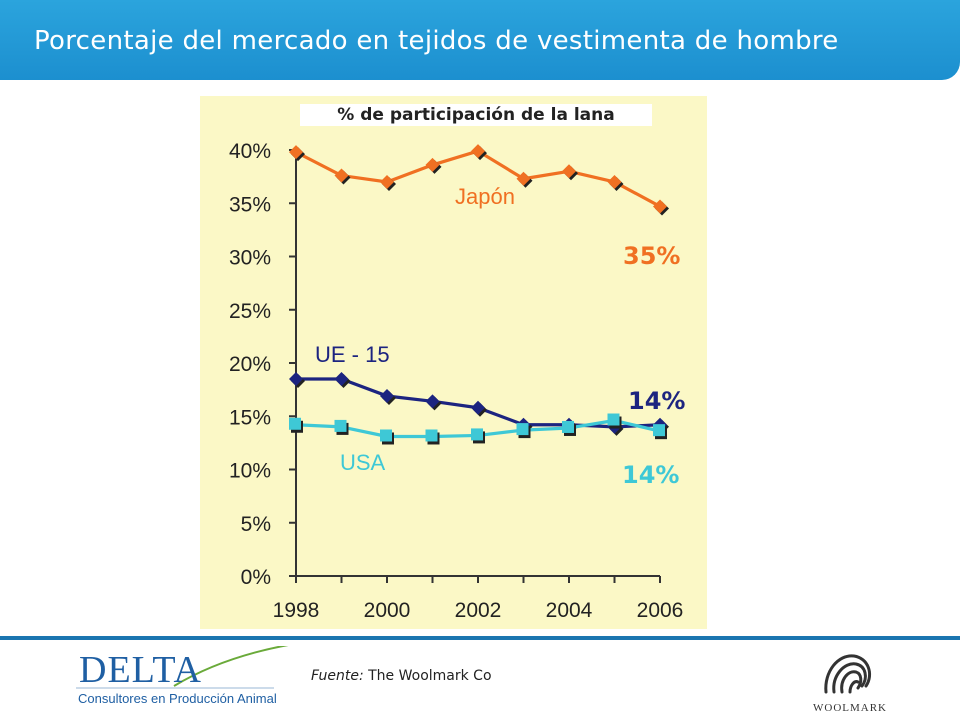 The height and width of the screenshot is (720, 960). Describe the element at coordinates (430, 676) in the screenshot. I see `source-text: The Woolmark Co` at that location.